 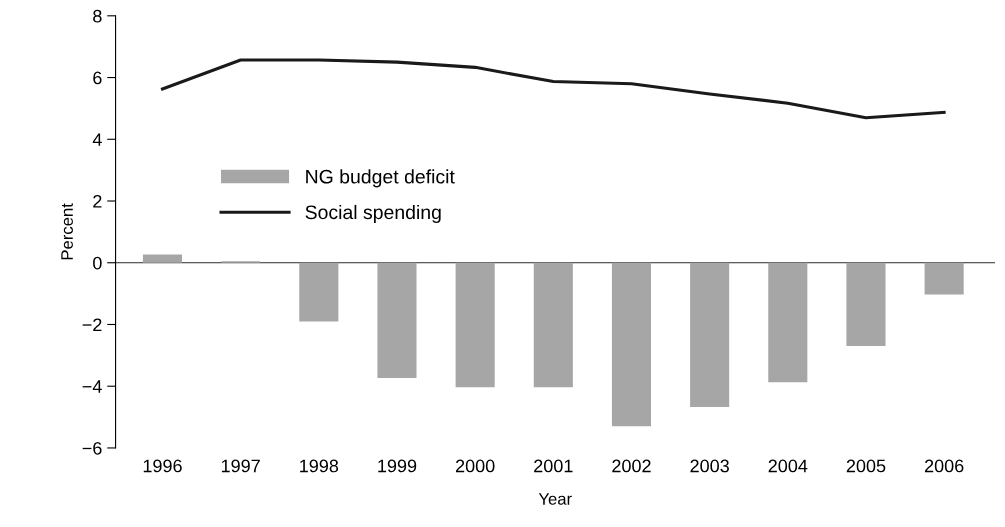 I want to click on x-tick-label: 2003, so click(x=709, y=466).